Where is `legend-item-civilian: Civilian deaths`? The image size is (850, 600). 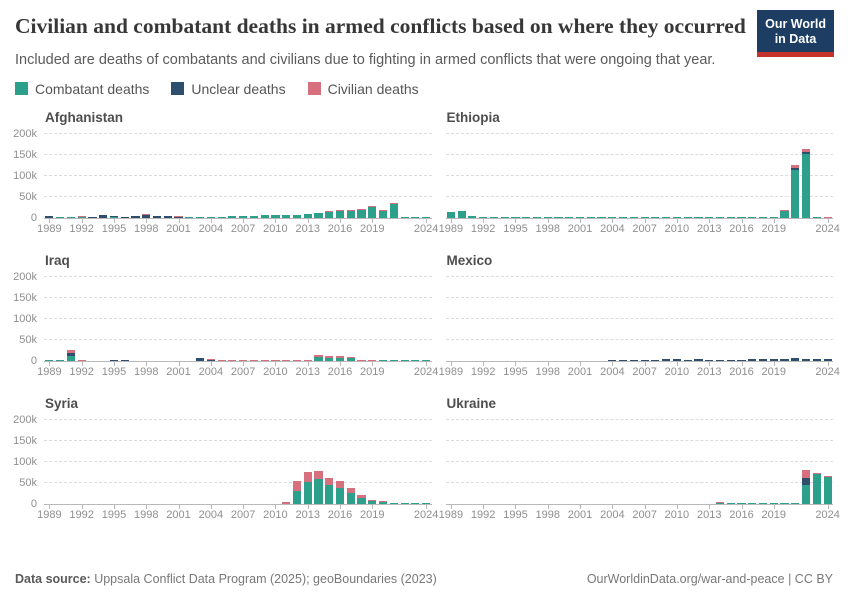 legend-item-civilian: Civilian deaths is located at coordinates (363, 89).